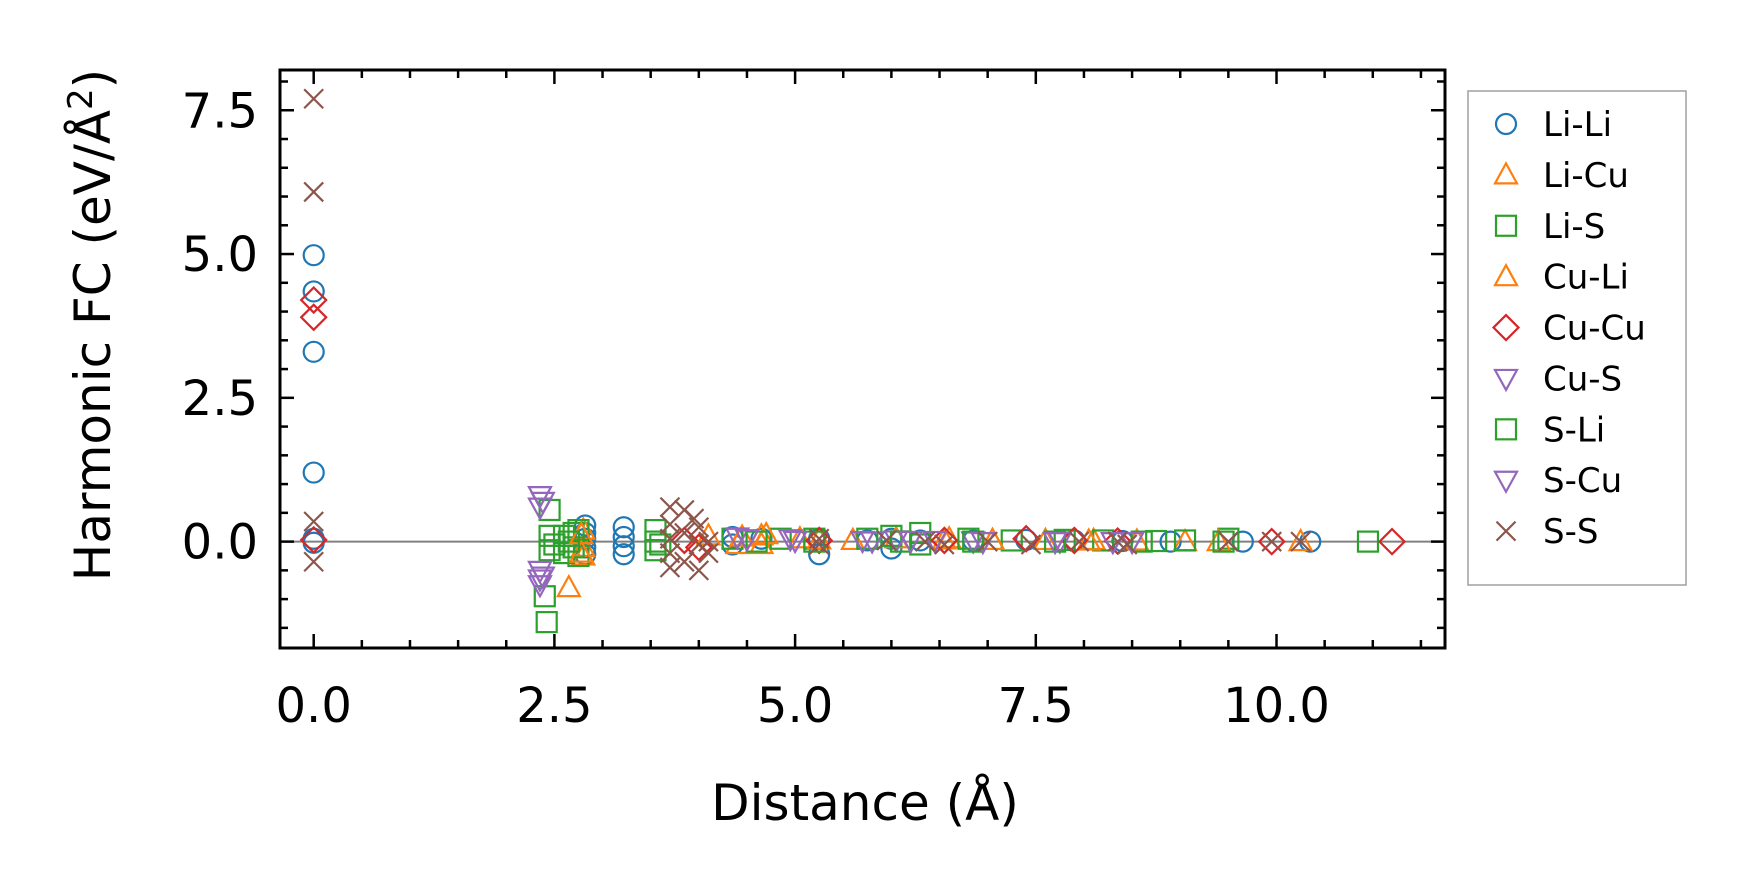 The height and width of the screenshot is (893, 1742). Describe the element at coordinates (1594, 329) in the screenshot. I see `legend-label: Cu-Cu` at that location.